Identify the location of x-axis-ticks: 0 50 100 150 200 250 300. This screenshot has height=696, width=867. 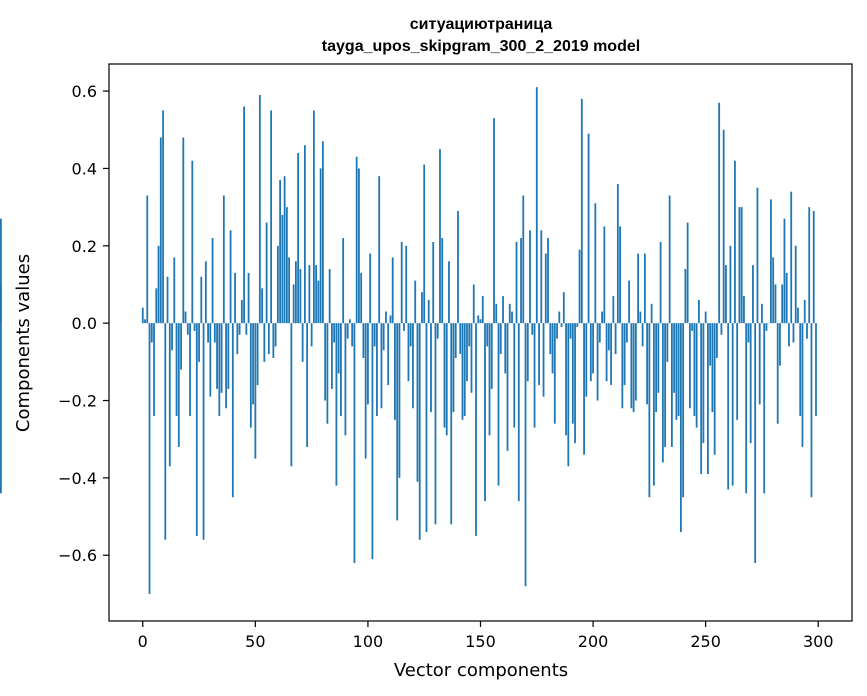
(486, 636).